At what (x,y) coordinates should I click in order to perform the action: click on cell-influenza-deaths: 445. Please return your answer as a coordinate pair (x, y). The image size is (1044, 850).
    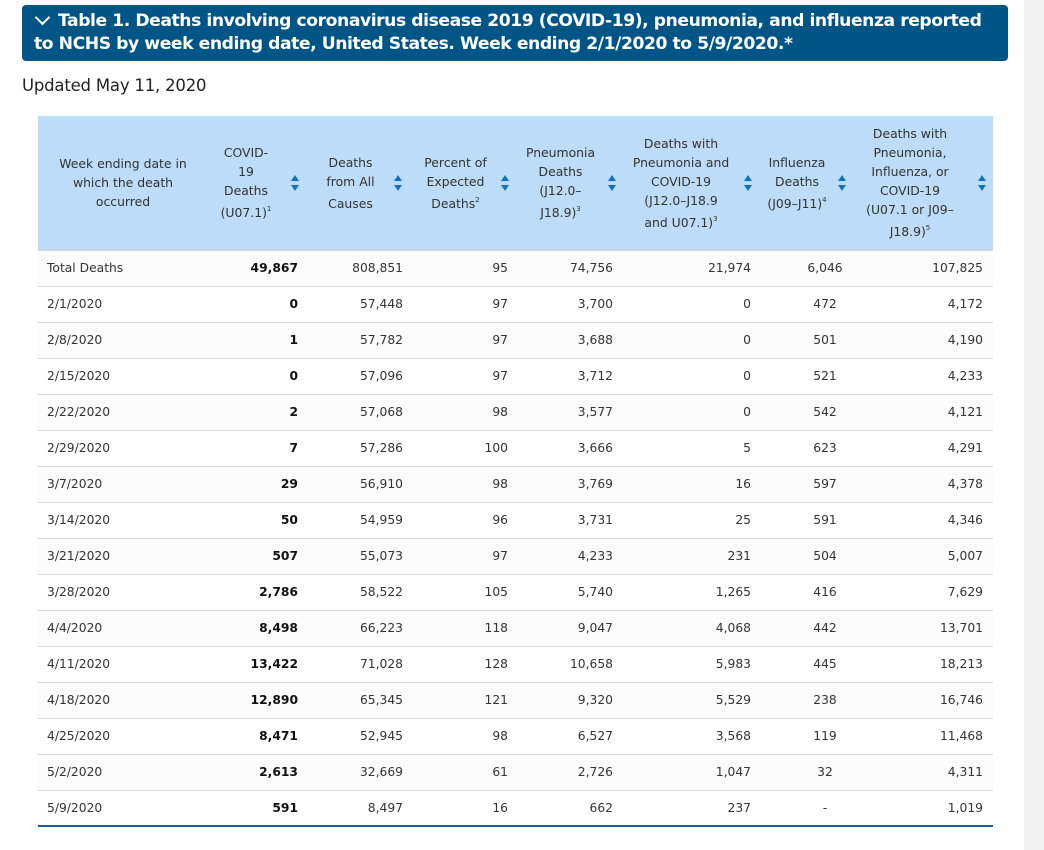
    Looking at the image, I should click on (825, 664).